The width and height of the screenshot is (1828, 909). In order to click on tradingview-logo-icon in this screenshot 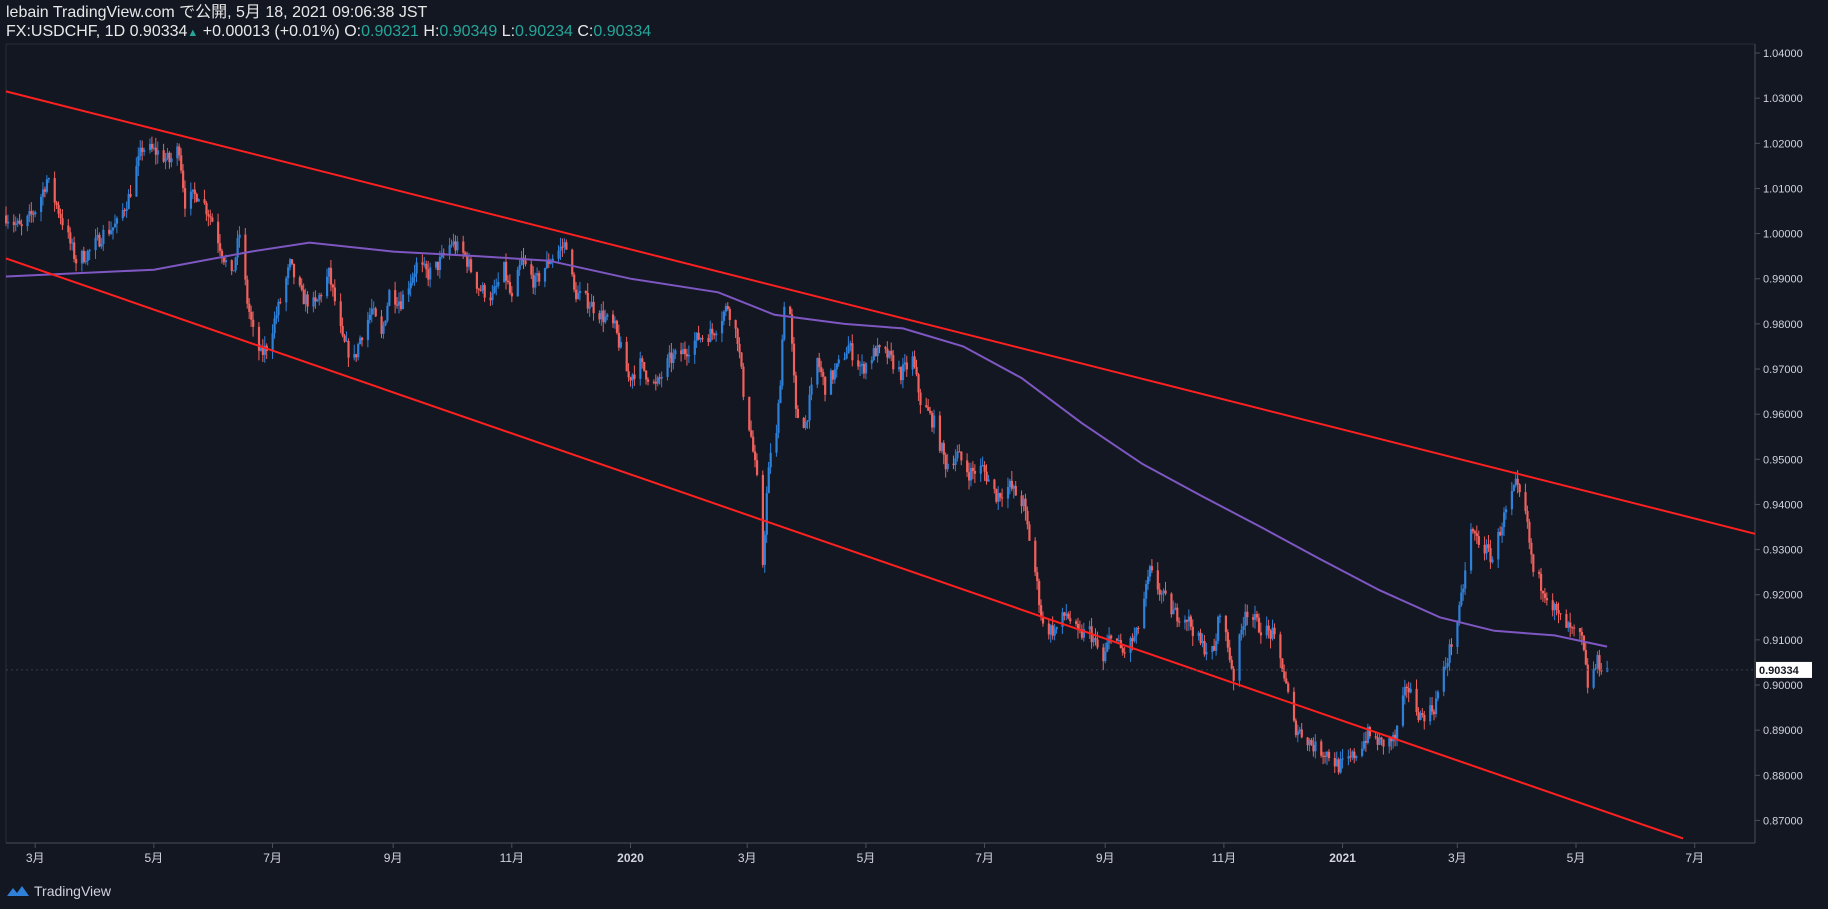, I will do `click(18, 891)`.